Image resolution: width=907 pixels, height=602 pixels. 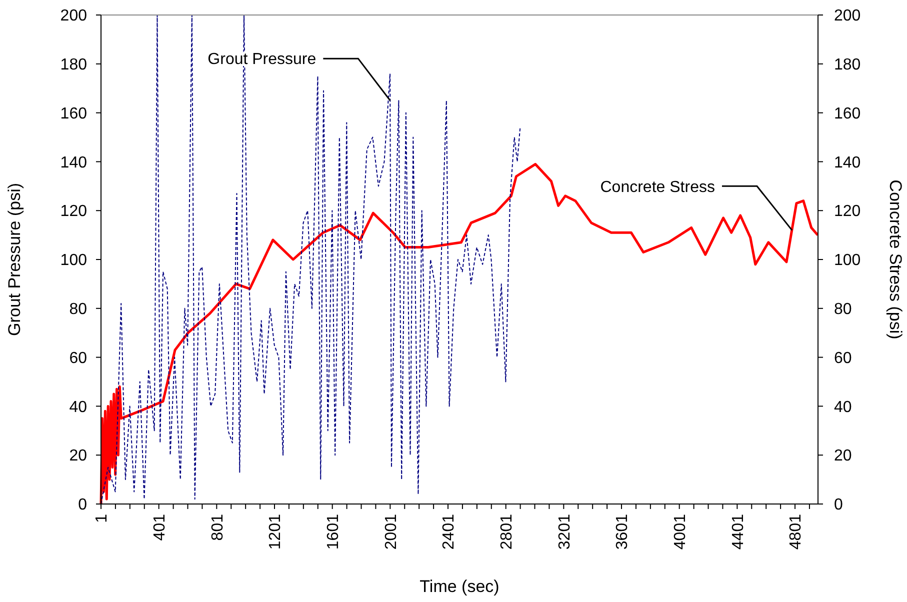 What do you see at coordinates (843, 309) in the screenshot?
I see `y2-tick-label: 80` at bounding box center [843, 309].